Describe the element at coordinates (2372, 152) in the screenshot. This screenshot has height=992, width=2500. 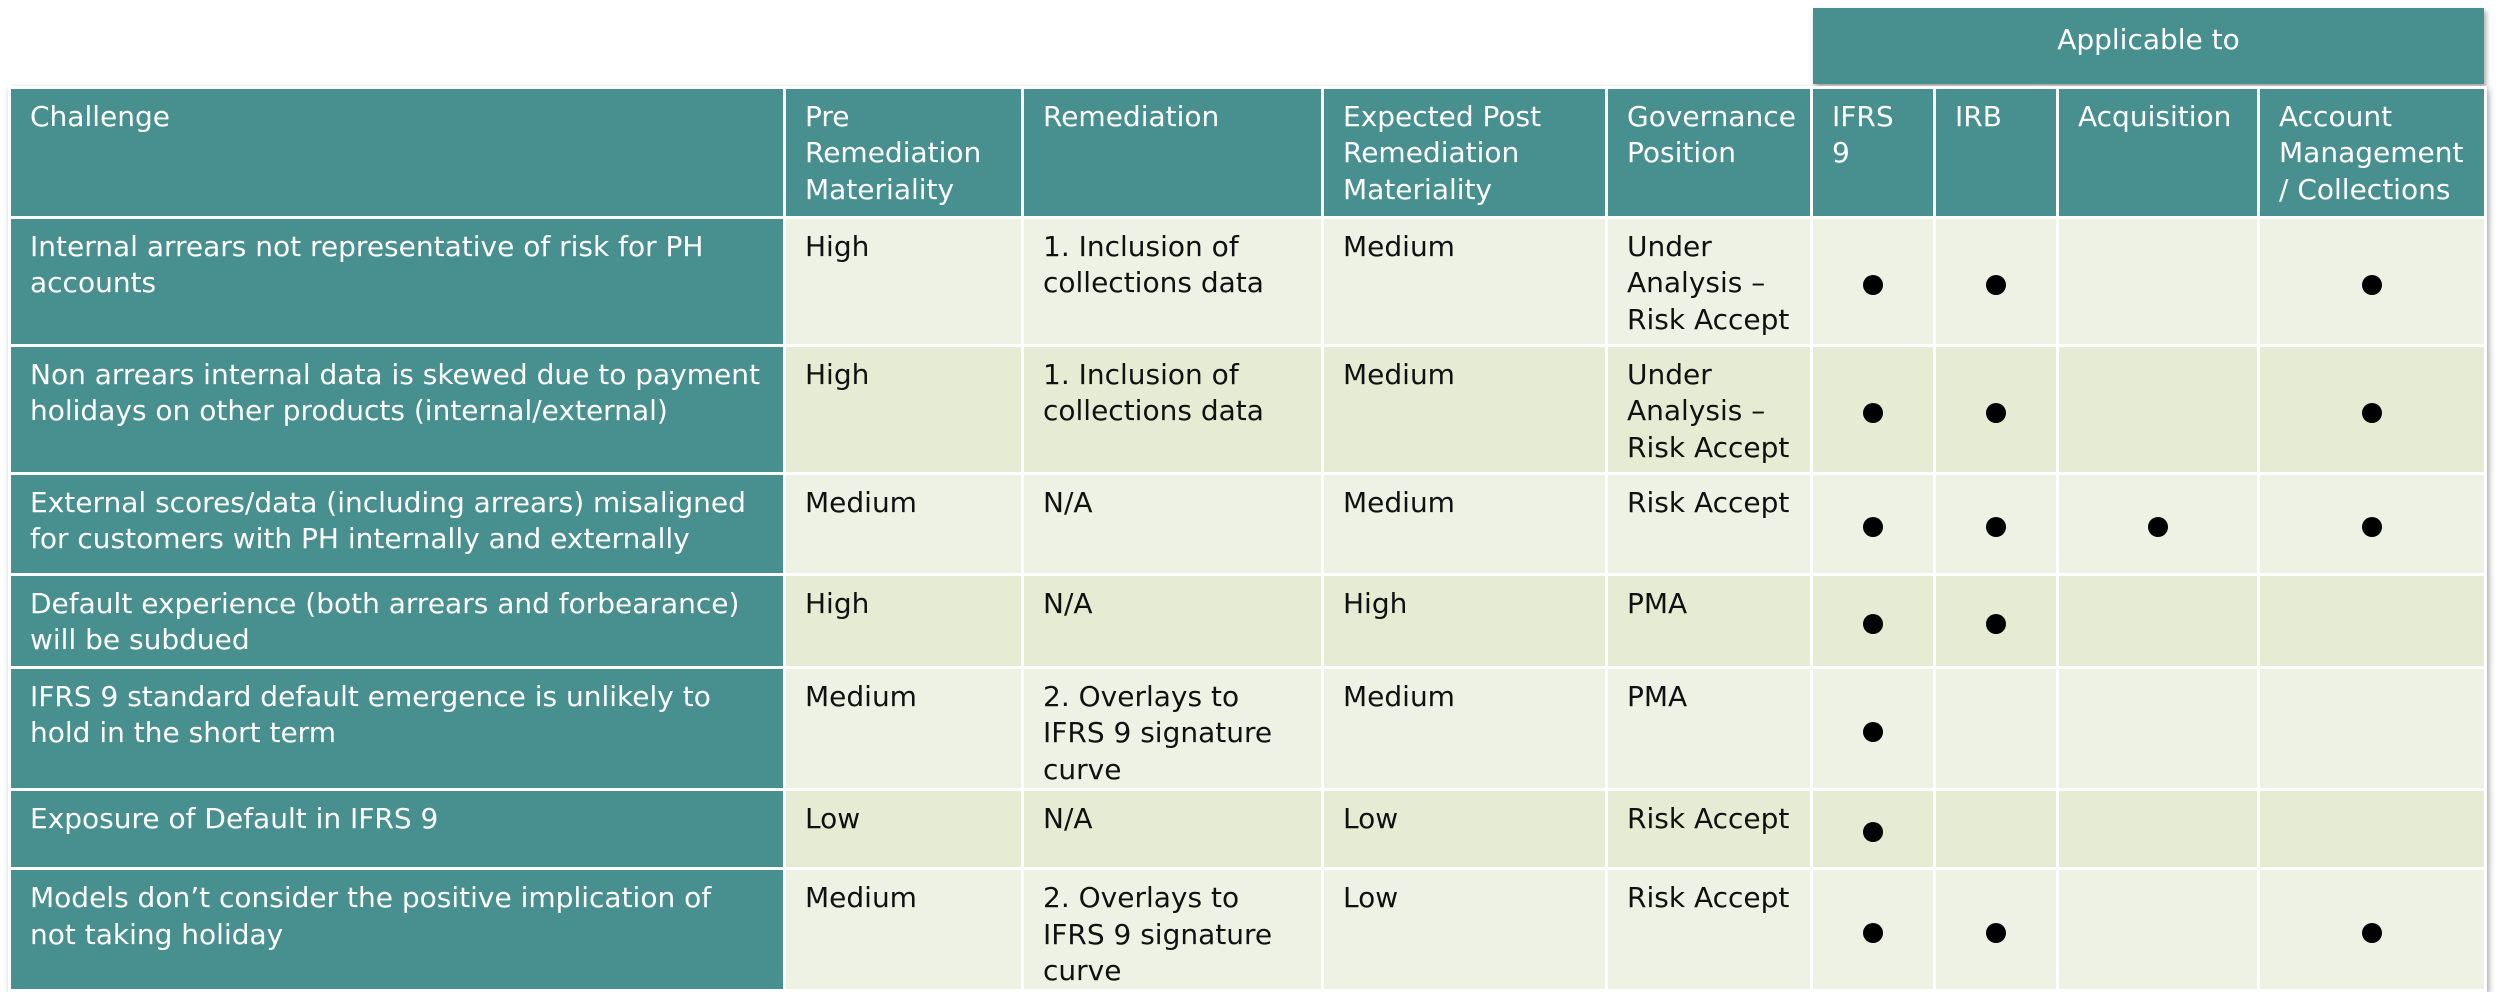
I see `col-header-account-management: Account Management / Collections` at that location.